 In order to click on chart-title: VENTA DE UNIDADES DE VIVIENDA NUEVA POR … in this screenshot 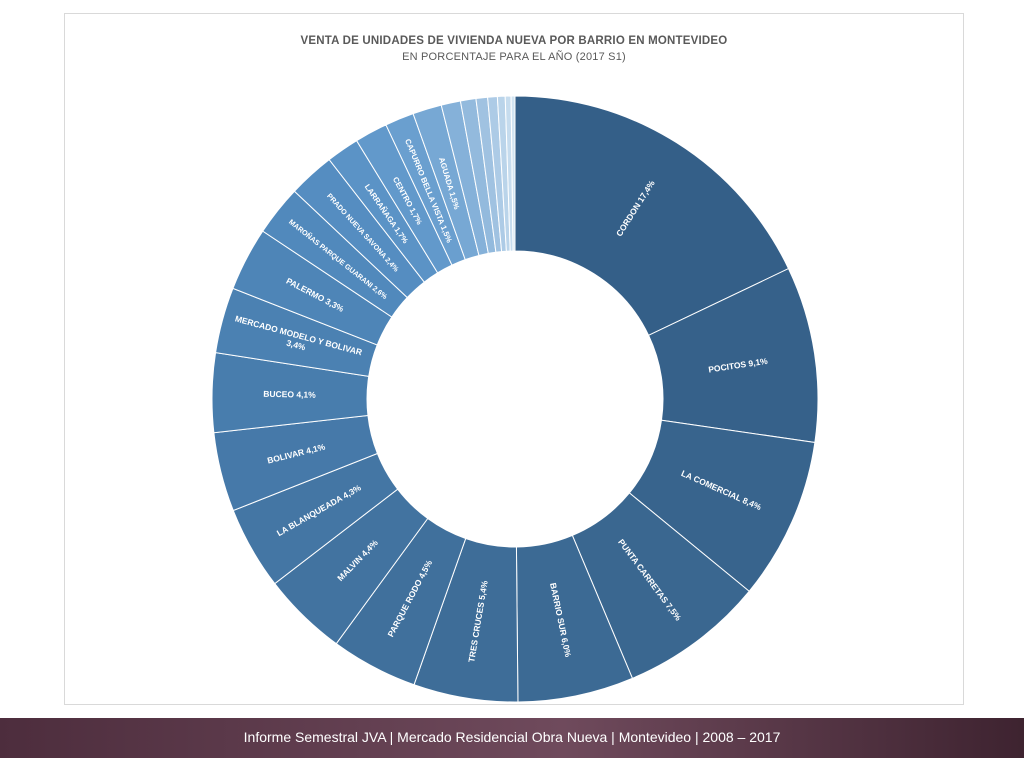, I will do `click(514, 41)`.